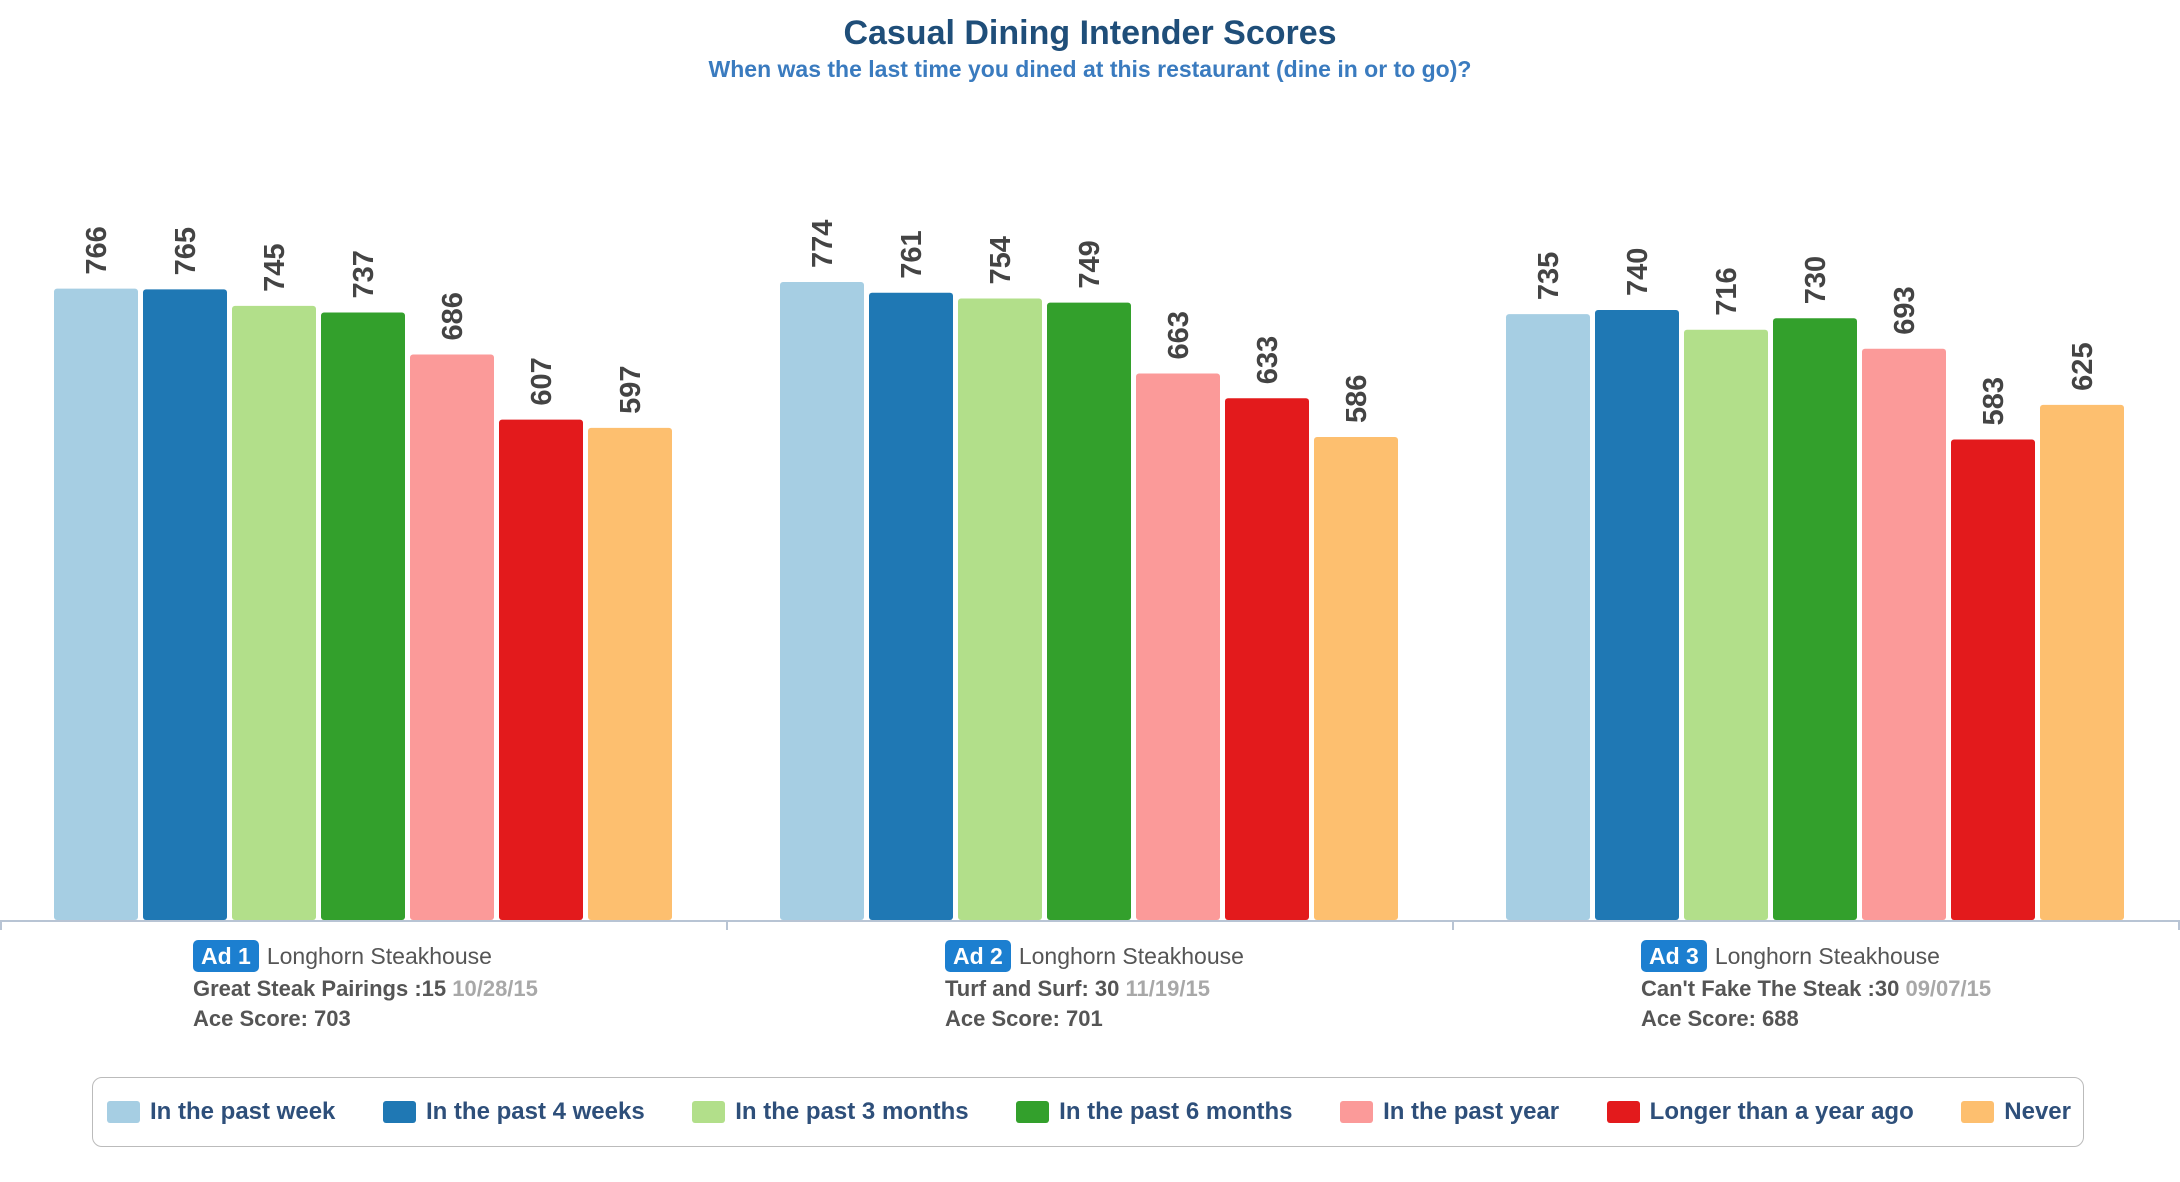 Image resolution: width=2180 pixels, height=1182 pixels. I want to click on legend-item-longer-than-year: Longer than a year ago, so click(1760, 1112).